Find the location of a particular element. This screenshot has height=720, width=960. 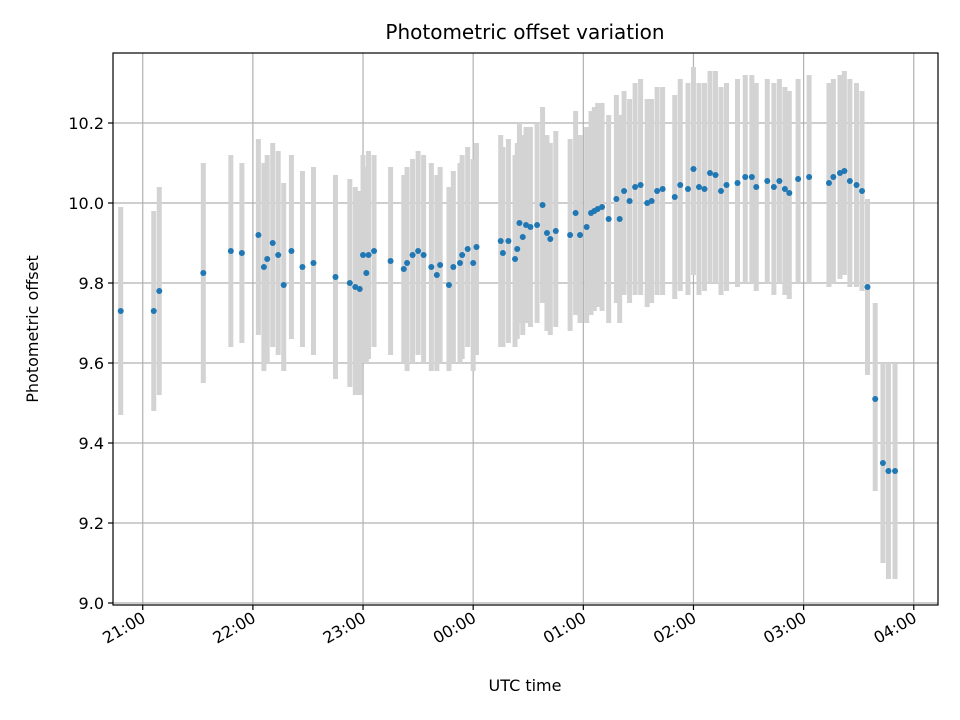

y-tick-label: 9.6 is located at coordinates (91, 363).